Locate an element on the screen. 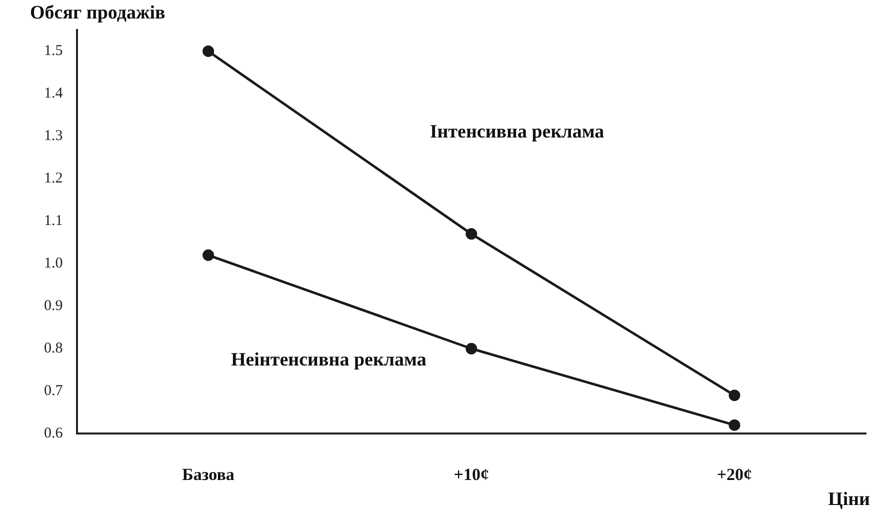 The height and width of the screenshot is (516, 876). y-tick-label: 1.2 is located at coordinates (53, 178).